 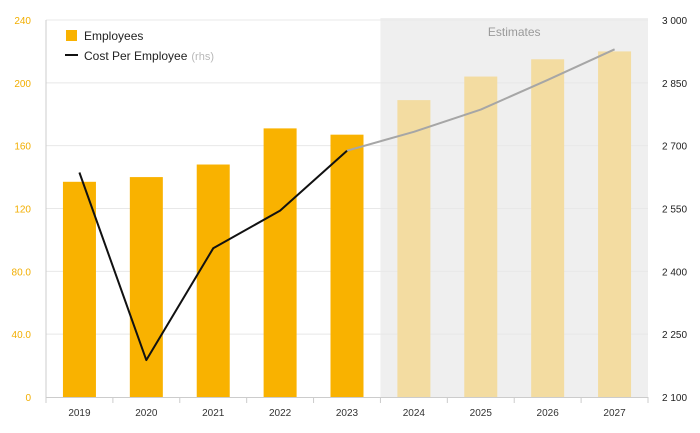 I want to click on bar-employees-2024, so click(x=414, y=249).